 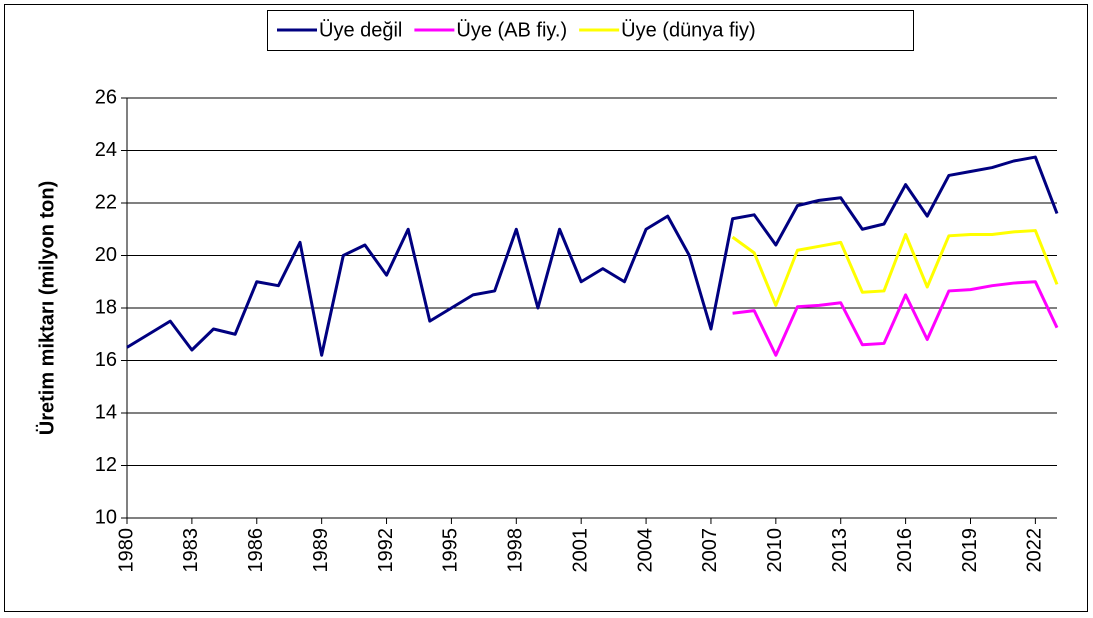 What do you see at coordinates (840, 550) in the screenshot?
I see `x-tick-label: 2013` at bounding box center [840, 550].